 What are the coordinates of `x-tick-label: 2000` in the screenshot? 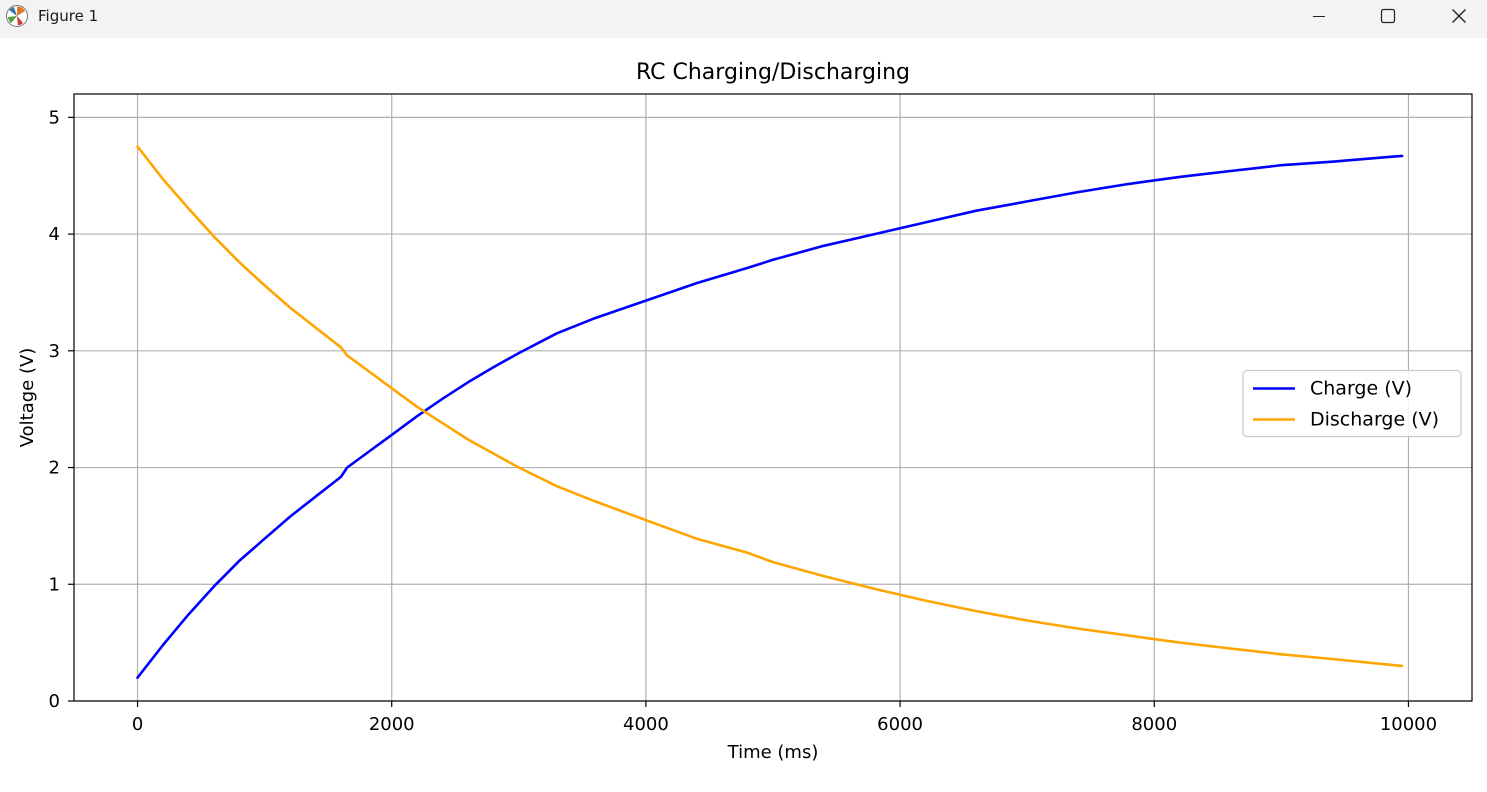 It's located at (392, 724).